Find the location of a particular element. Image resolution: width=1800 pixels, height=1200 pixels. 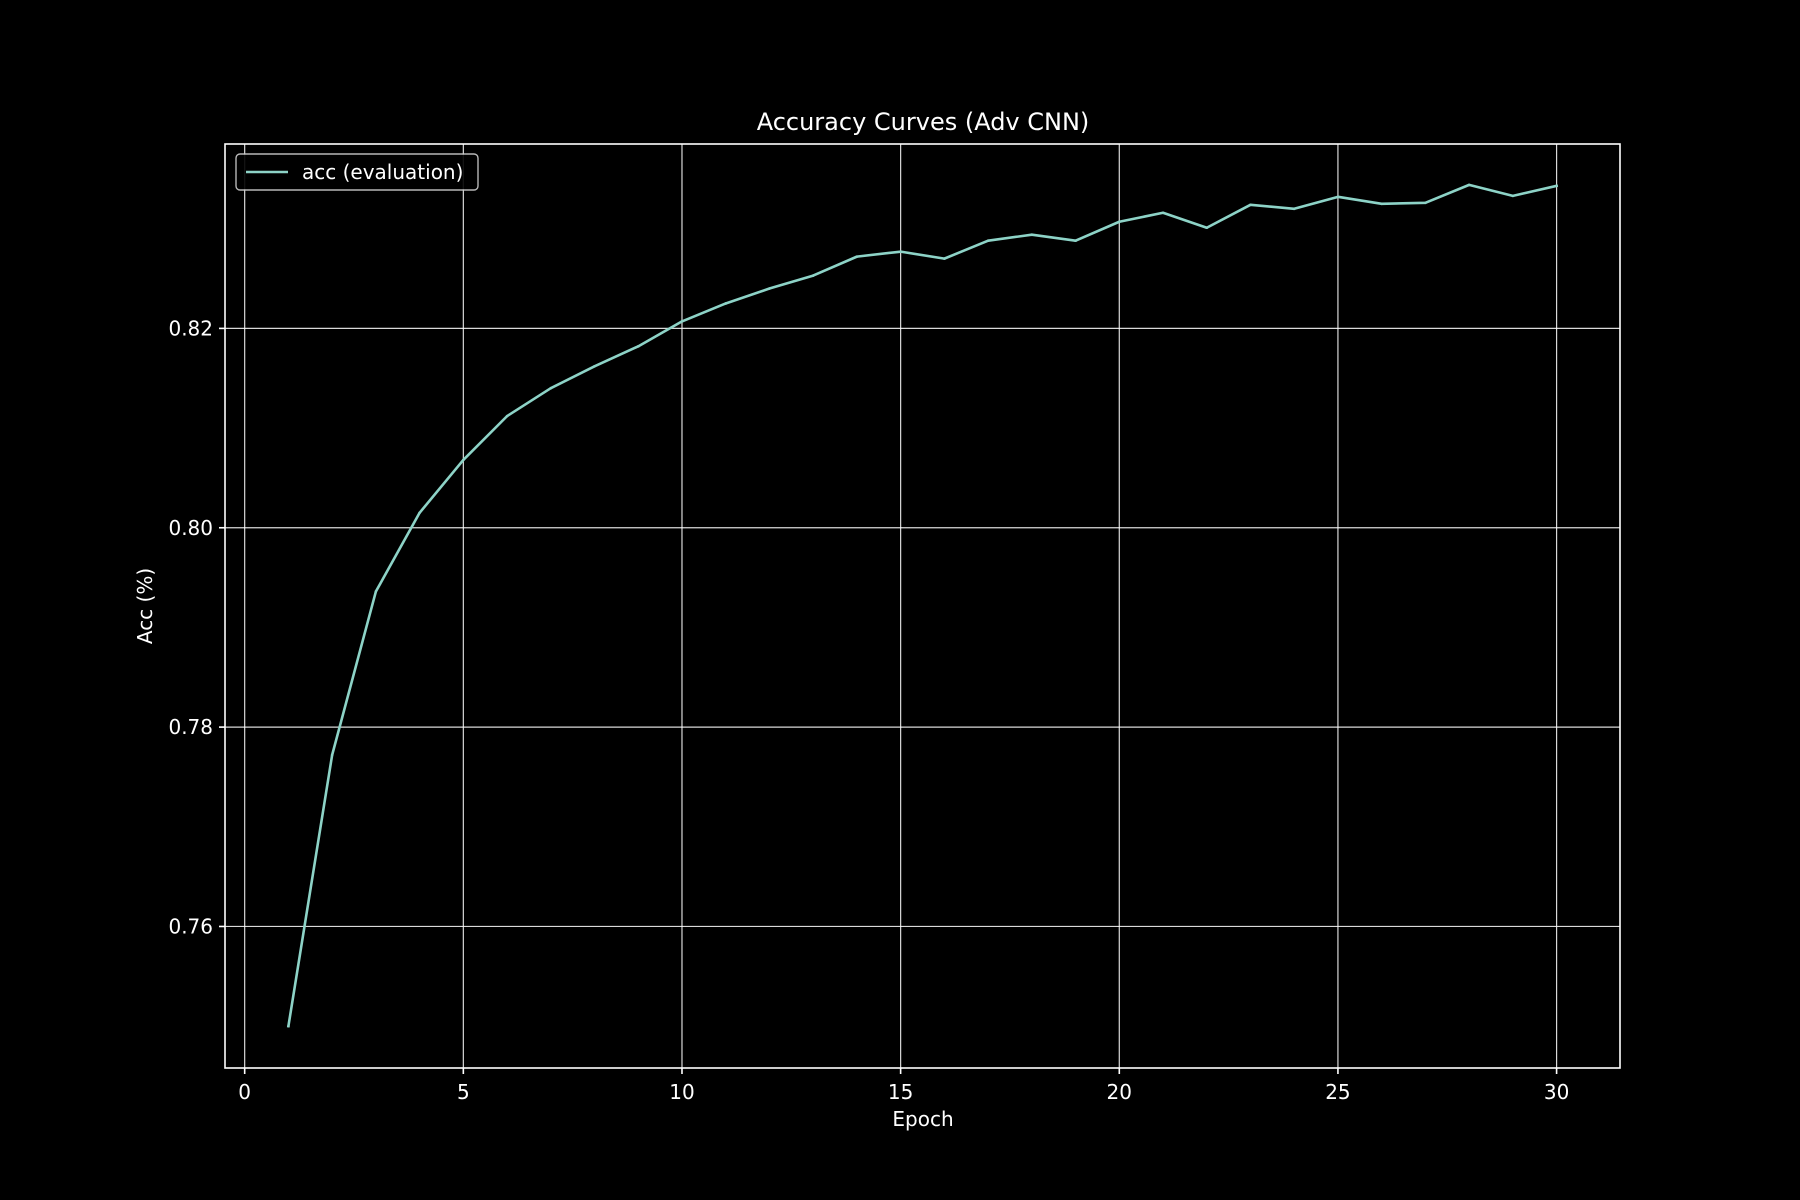

x-tick-label: 5 is located at coordinates (463, 1092).